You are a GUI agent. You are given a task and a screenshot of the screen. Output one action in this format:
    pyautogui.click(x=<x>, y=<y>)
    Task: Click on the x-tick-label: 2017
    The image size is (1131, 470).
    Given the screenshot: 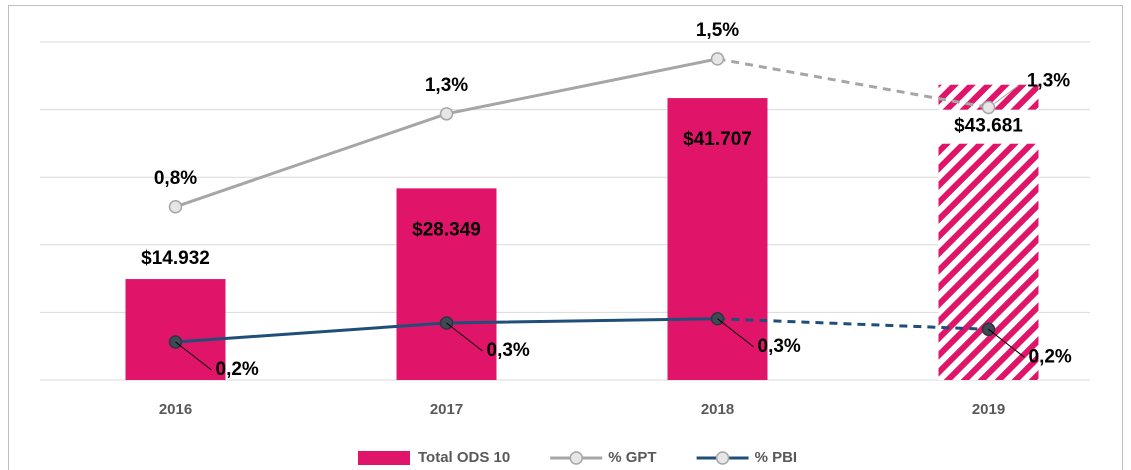 What is the action you would take?
    pyautogui.click(x=446, y=409)
    